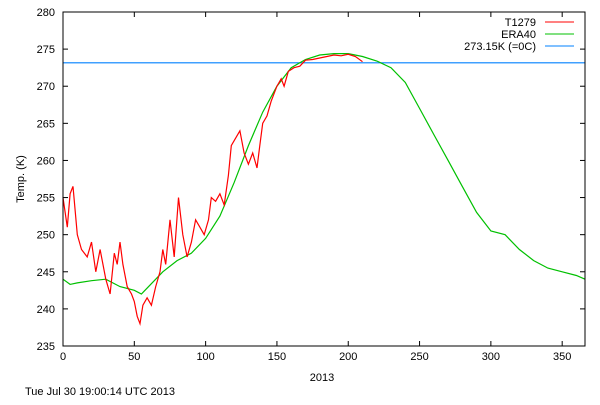 The height and width of the screenshot is (405, 600). Describe the element at coordinates (500, 47) in the screenshot. I see `legend-label: 273.15K (=0C)` at that location.